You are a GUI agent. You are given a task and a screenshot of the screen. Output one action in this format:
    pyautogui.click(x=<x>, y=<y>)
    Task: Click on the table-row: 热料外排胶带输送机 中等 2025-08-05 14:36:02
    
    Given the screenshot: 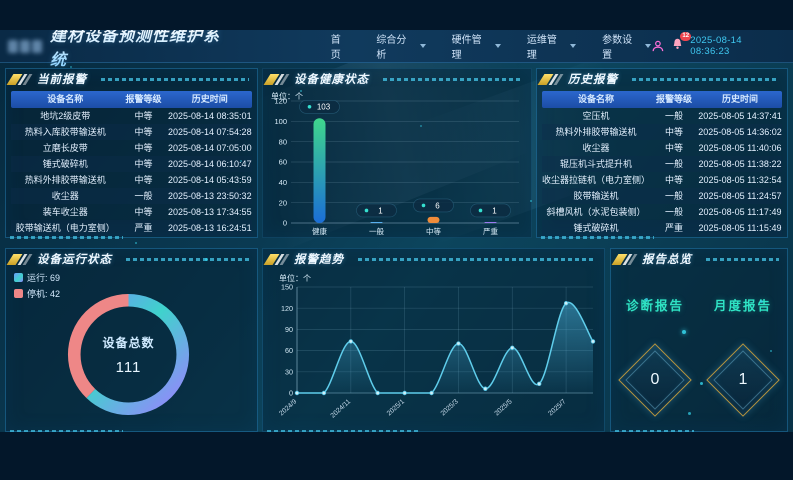 What is the action you would take?
    pyautogui.click(x=662, y=132)
    